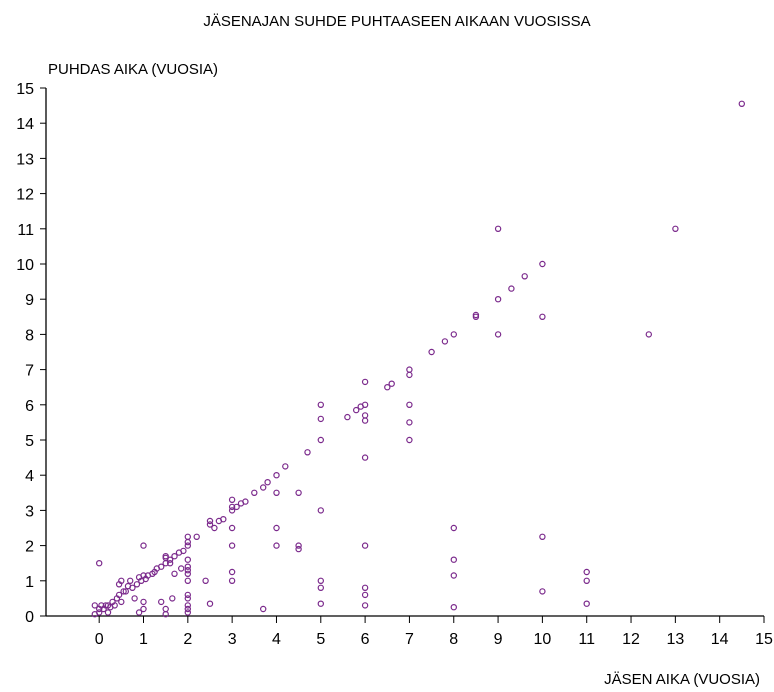 The height and width of the screenshot is (692, 774). What do you see at coordinates (29, 441) in the screenshot?
I see `y-tick-label: 5` at bounding box center [29, 441].